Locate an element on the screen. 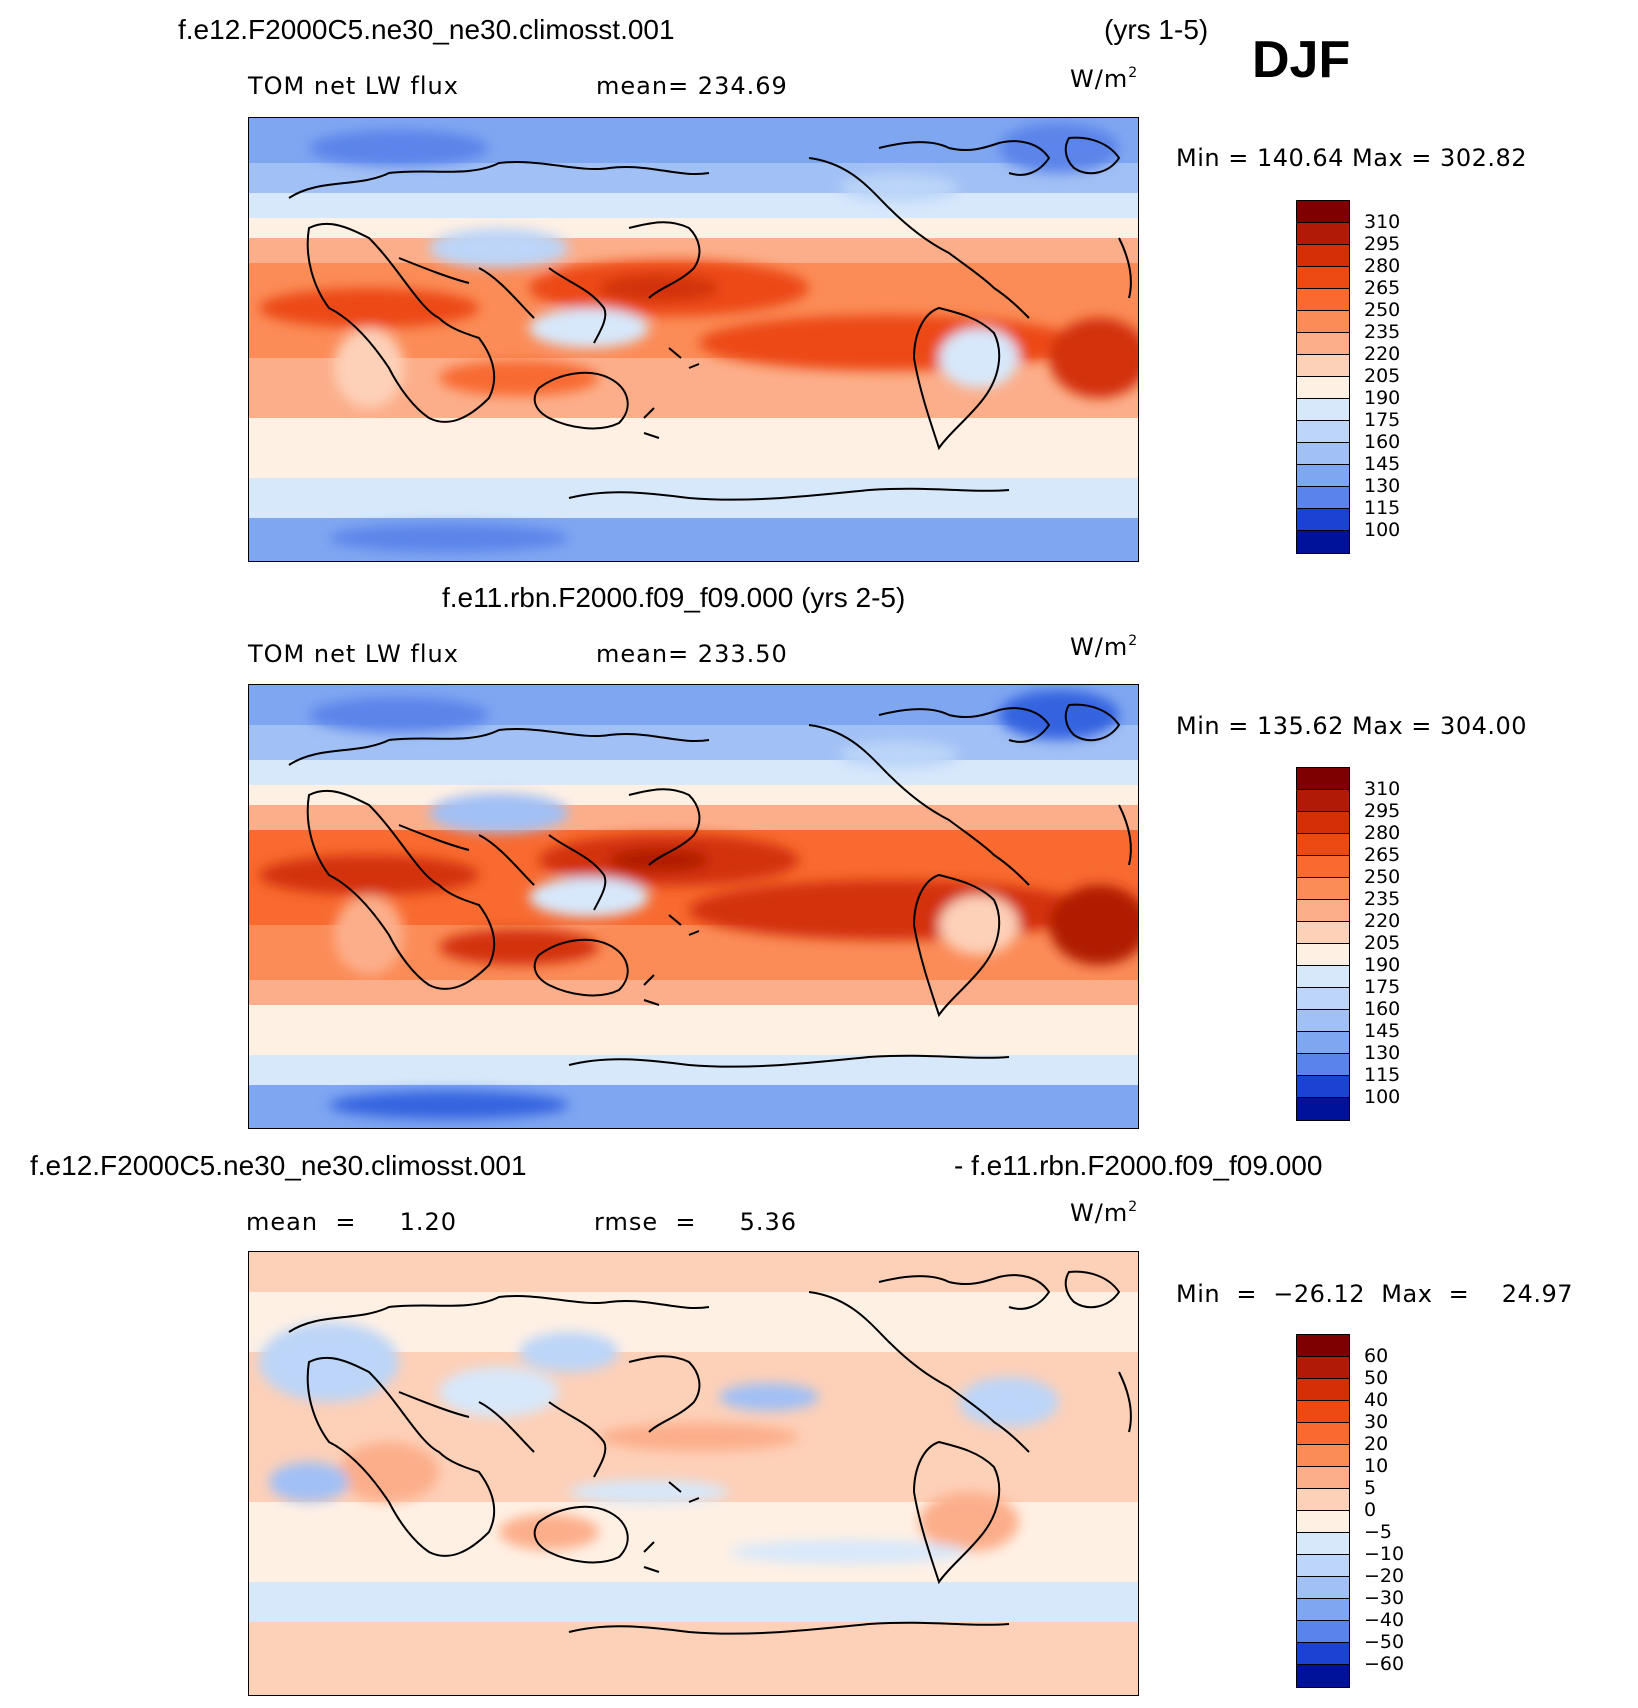 The image size is (1638, 1708). colorbar-label: −40 is located at coordinates (1384, 1620).